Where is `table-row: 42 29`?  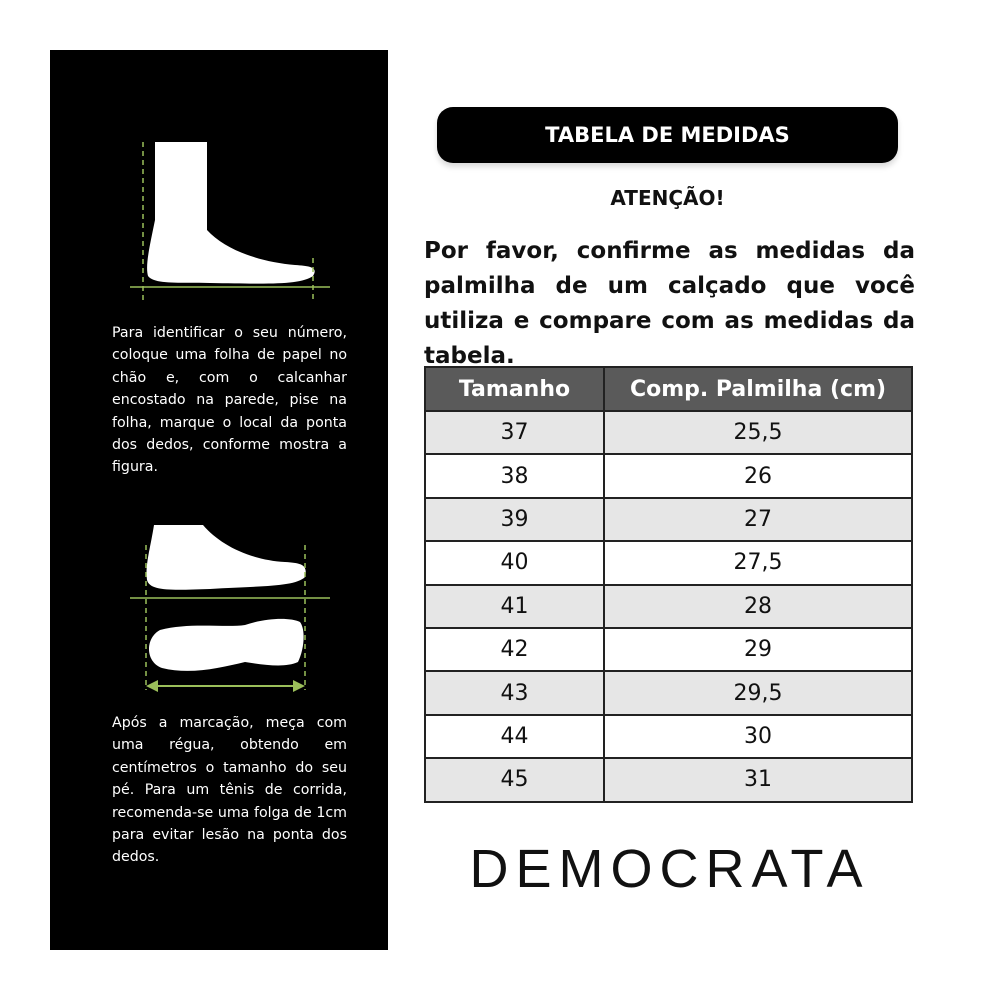
table-row: 42 29 is located at coordinates (668, 649).